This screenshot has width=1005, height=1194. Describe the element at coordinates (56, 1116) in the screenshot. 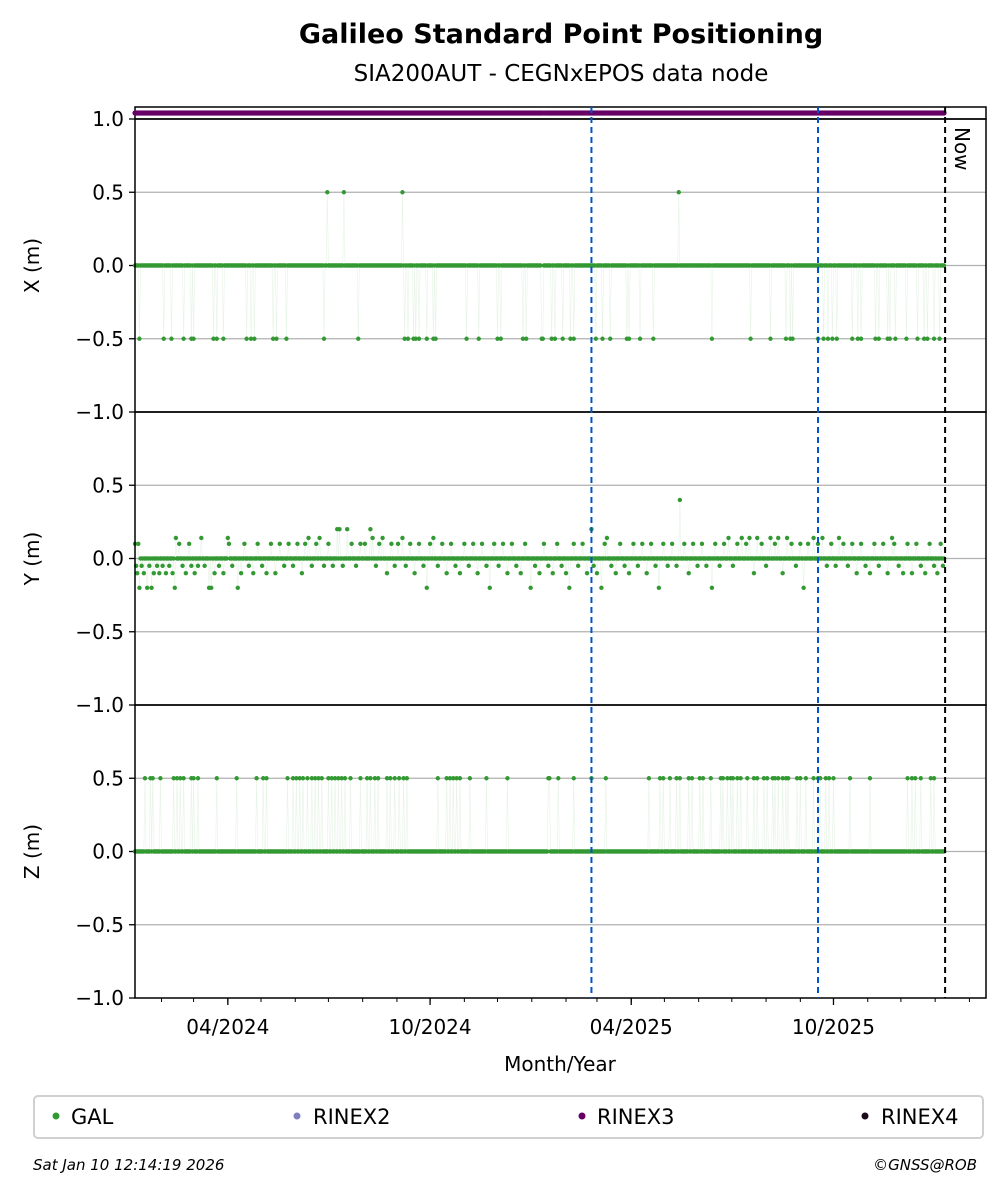

I see `legend-marker-gal` at that location.